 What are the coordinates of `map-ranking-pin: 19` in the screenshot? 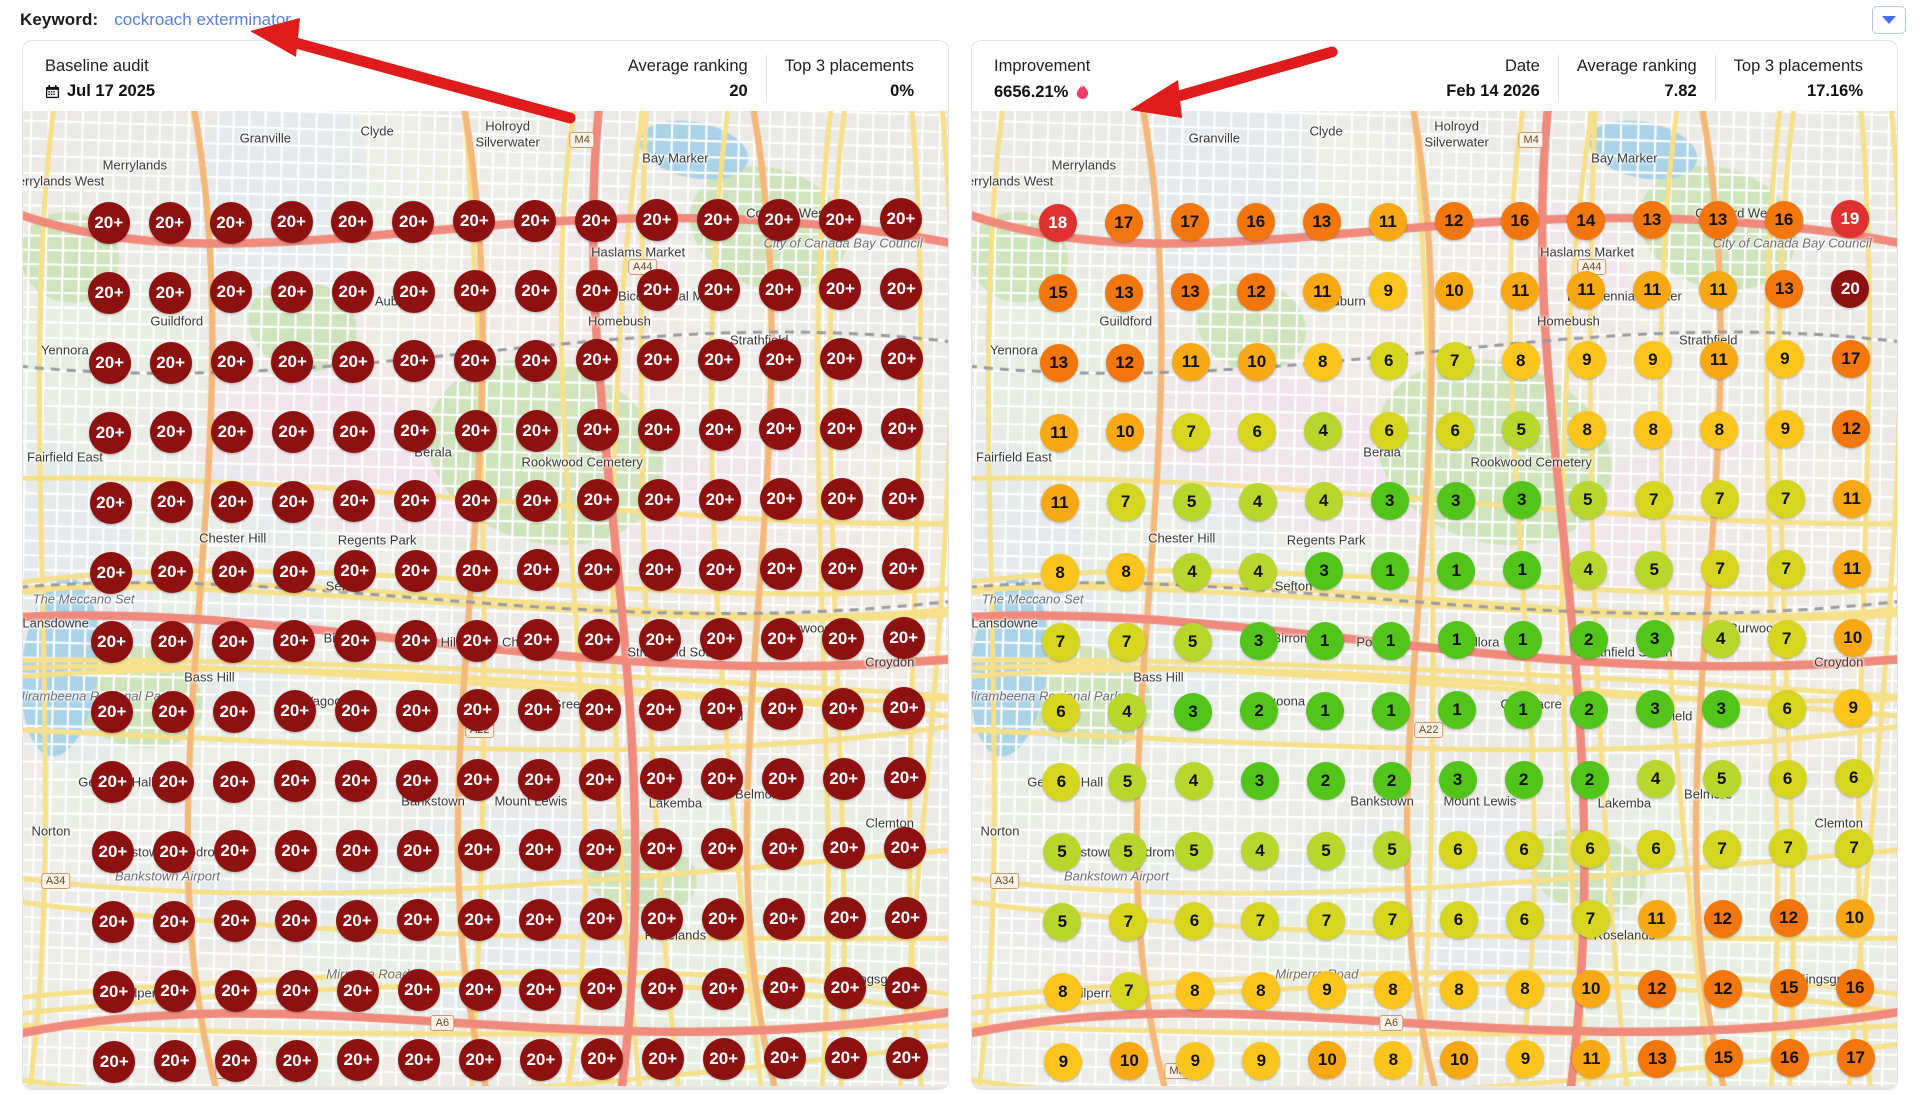 It's located at (1849, 219).